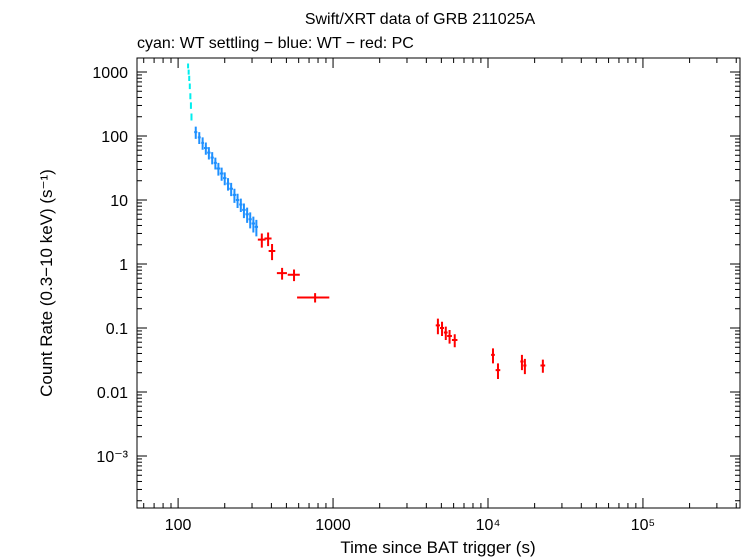 Image resolution: width=746 pixels, height=558 pixels. What do you see at coordinates (119, 201) in the screenshot?
I see `y-tick-label: 10` at bounding box center [119, 201].